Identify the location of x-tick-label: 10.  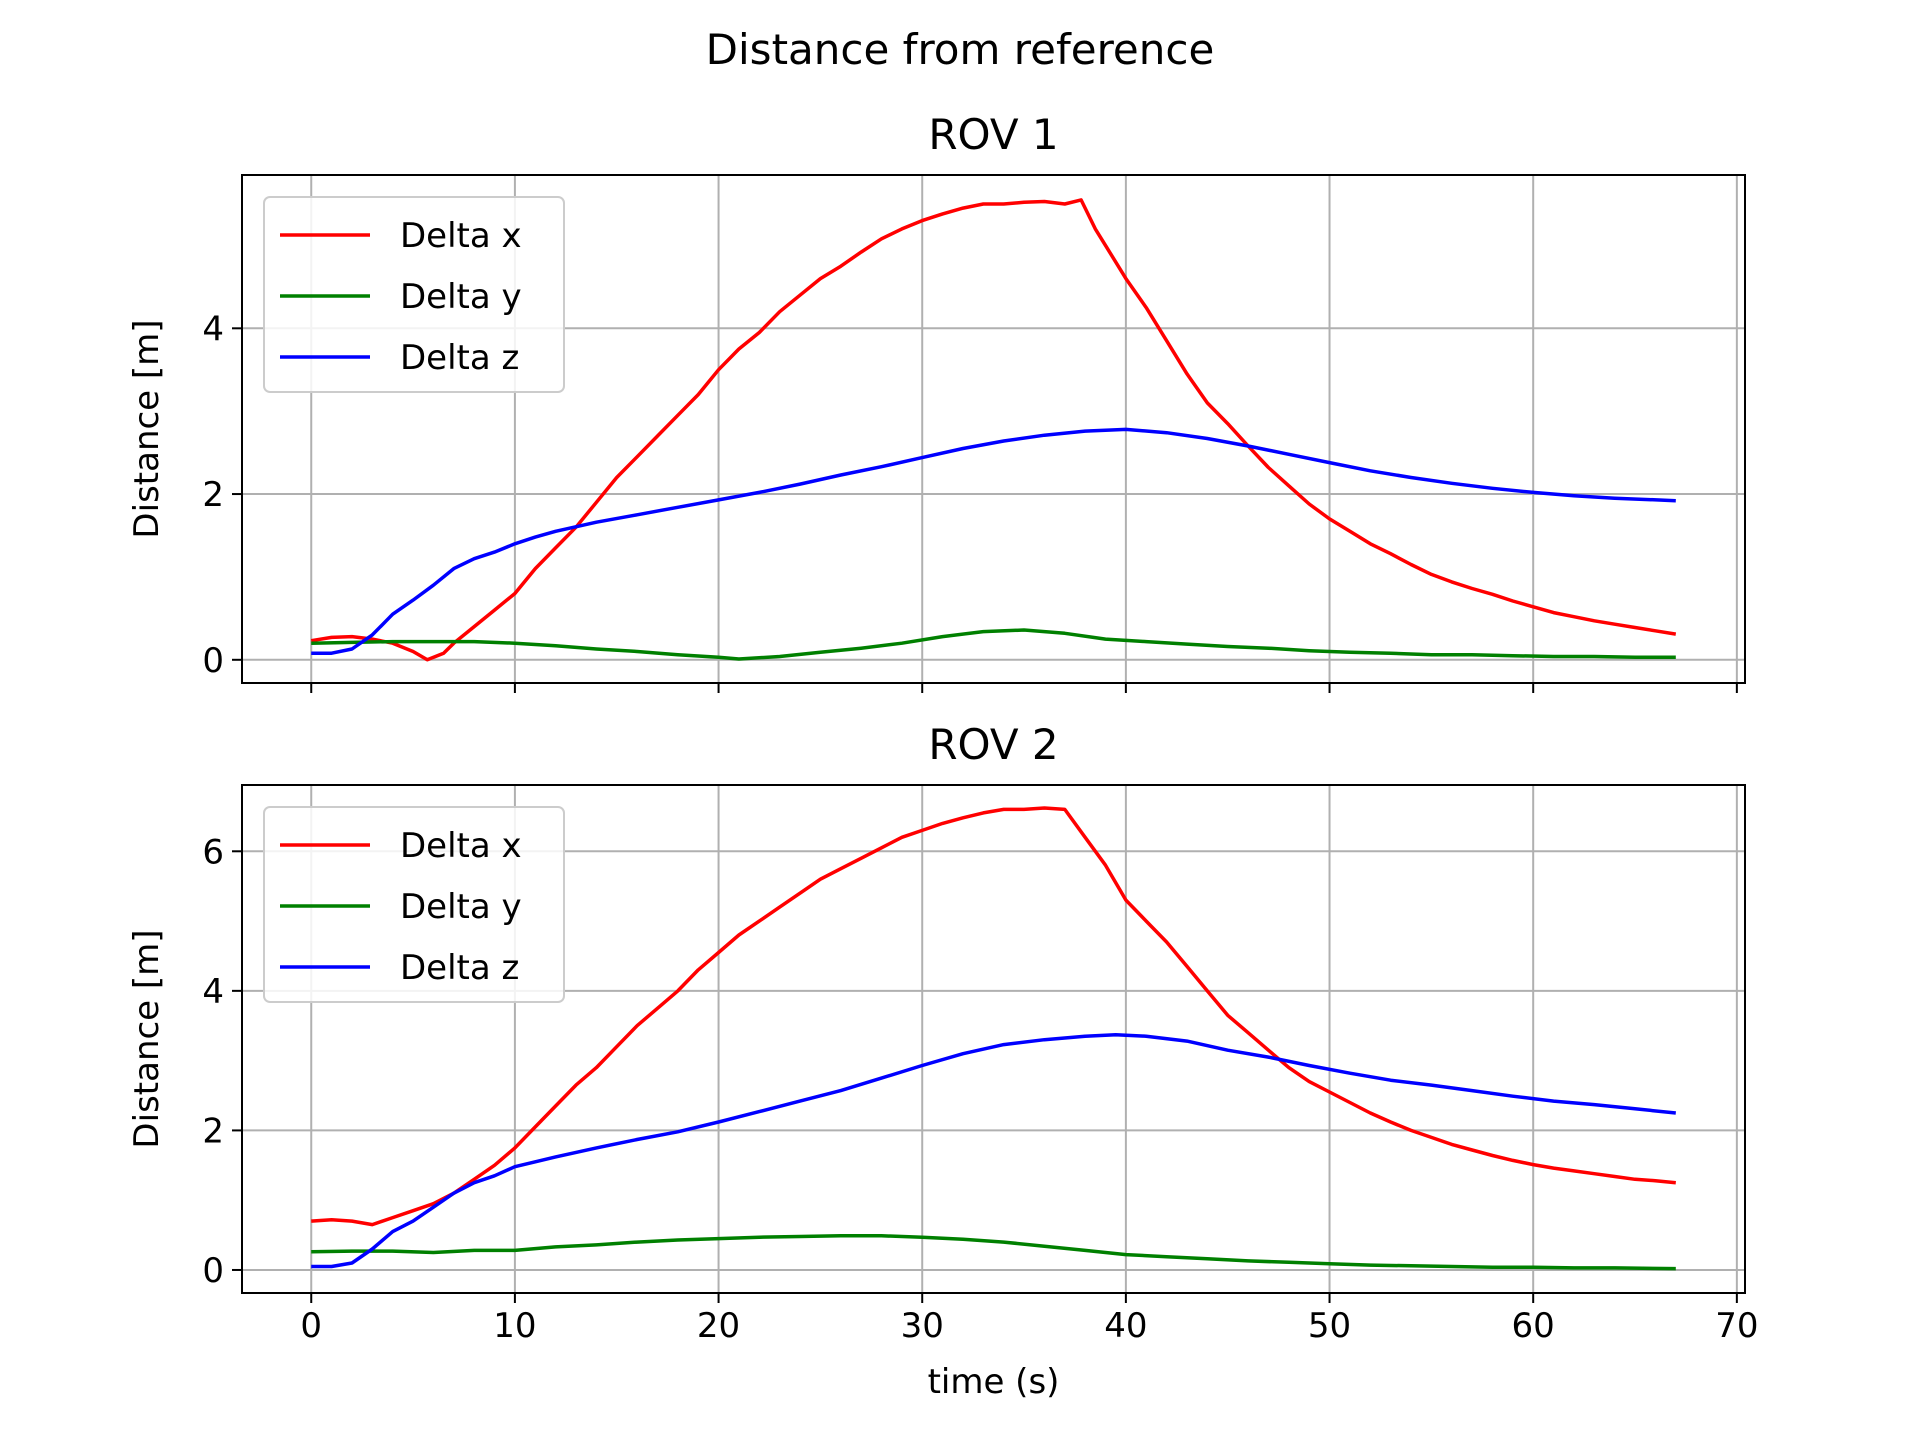
(514, 1326).